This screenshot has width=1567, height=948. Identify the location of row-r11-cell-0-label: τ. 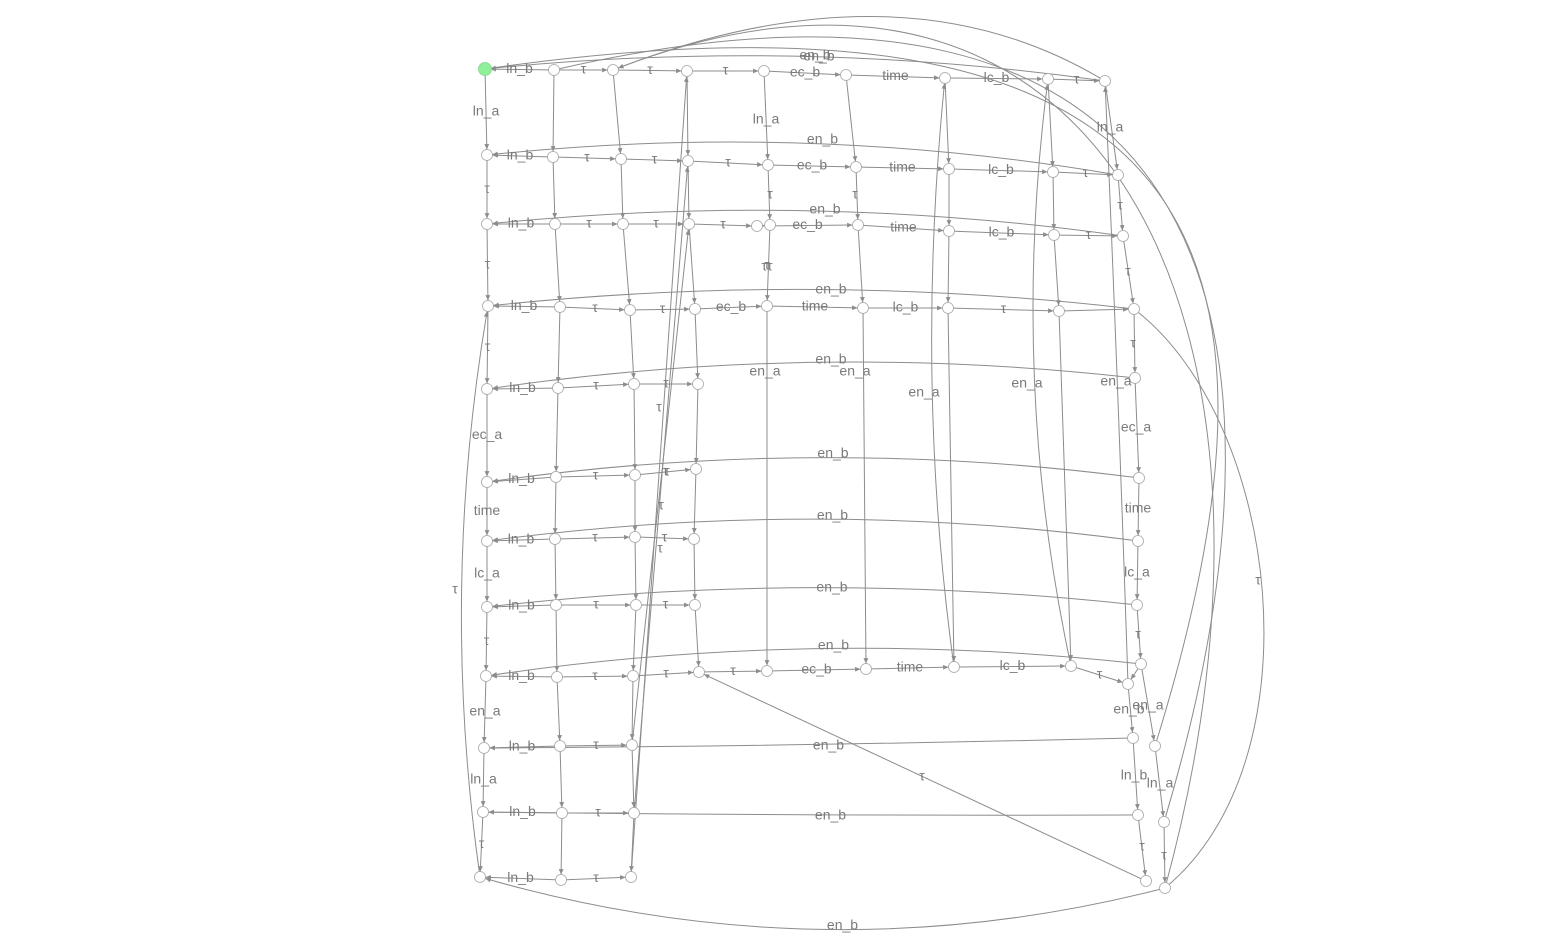
(596, 877).